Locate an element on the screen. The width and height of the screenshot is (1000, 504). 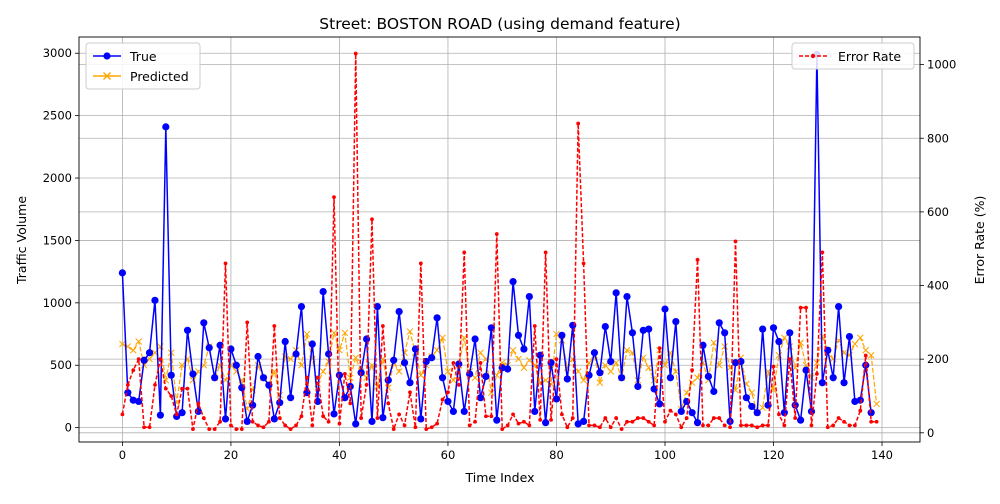
legend-left: True Predicted is located at coordinates (143, 66).